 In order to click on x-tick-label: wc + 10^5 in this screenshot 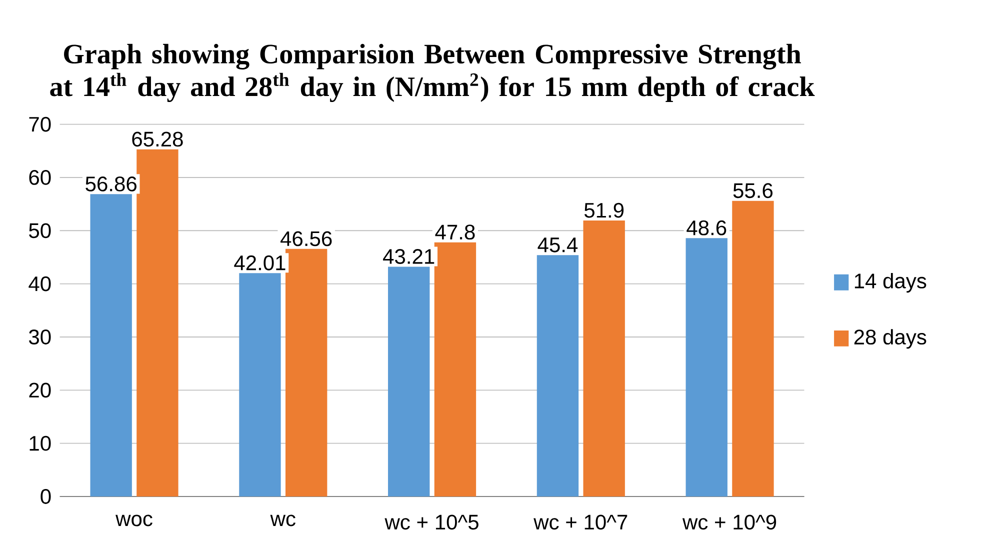, I will do `click(431, 522)`.